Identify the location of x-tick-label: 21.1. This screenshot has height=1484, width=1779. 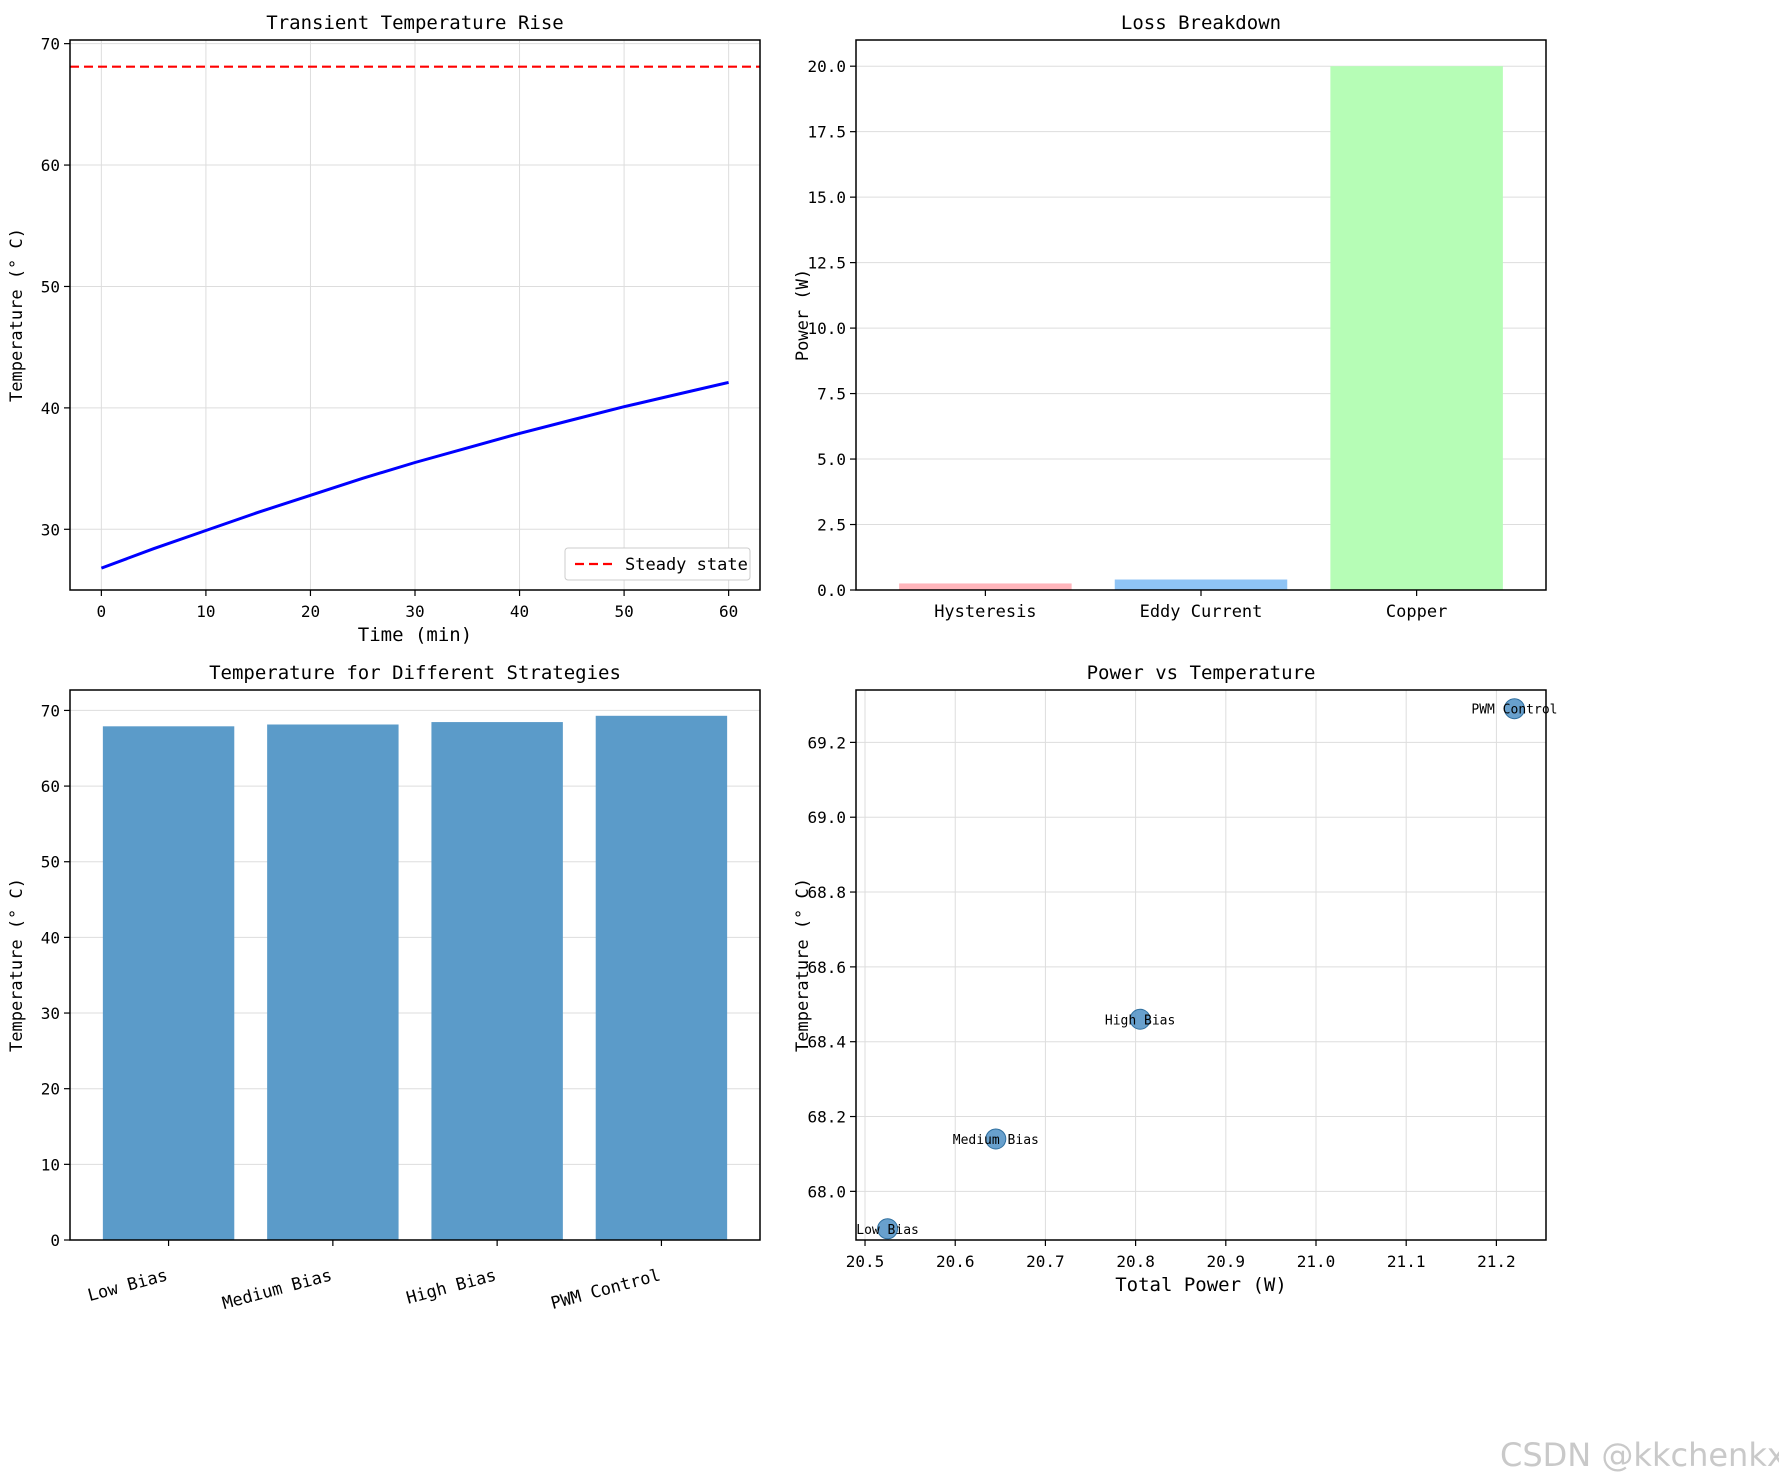
(1406, 1261).